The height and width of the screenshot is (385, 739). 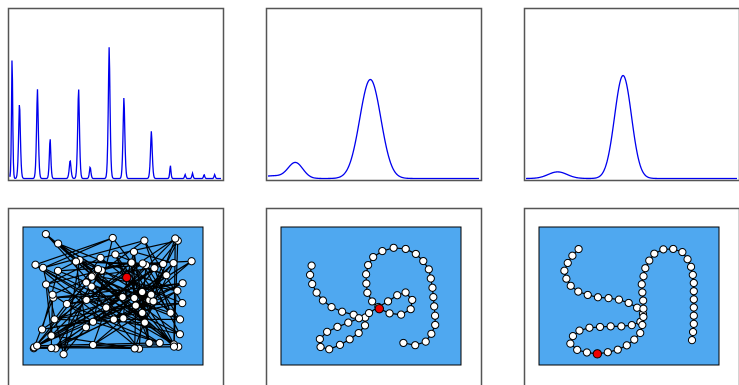 What do you see at coordinates (373, 129) in the screenshot?
I see `spectrum-curve` at bounding box center [373, 129].